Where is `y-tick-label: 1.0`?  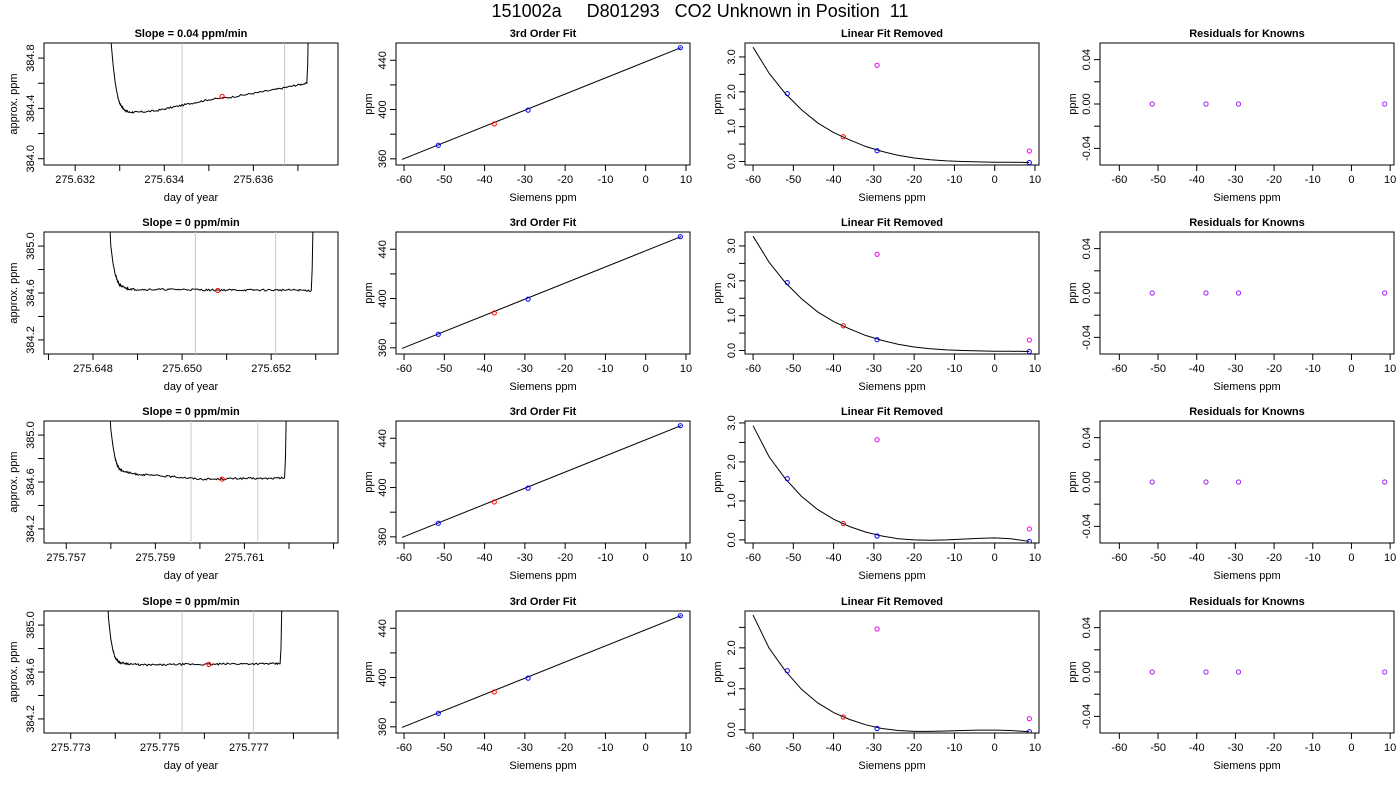
y-tick-label: 1.0 is located at coordinates (732, 126).